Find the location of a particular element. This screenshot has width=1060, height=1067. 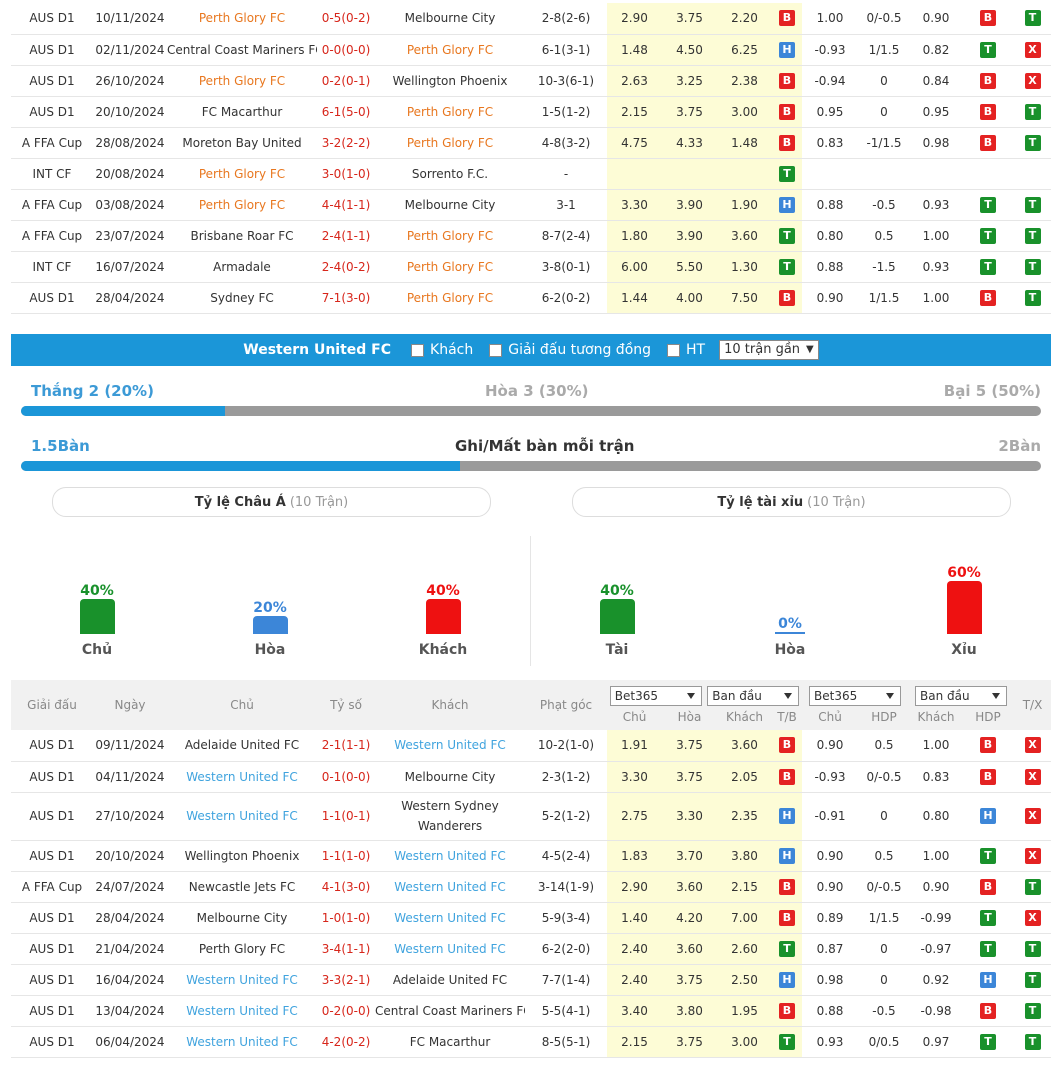

away-team-cell: Adelaide United FC is located at coordinates (450, 980).